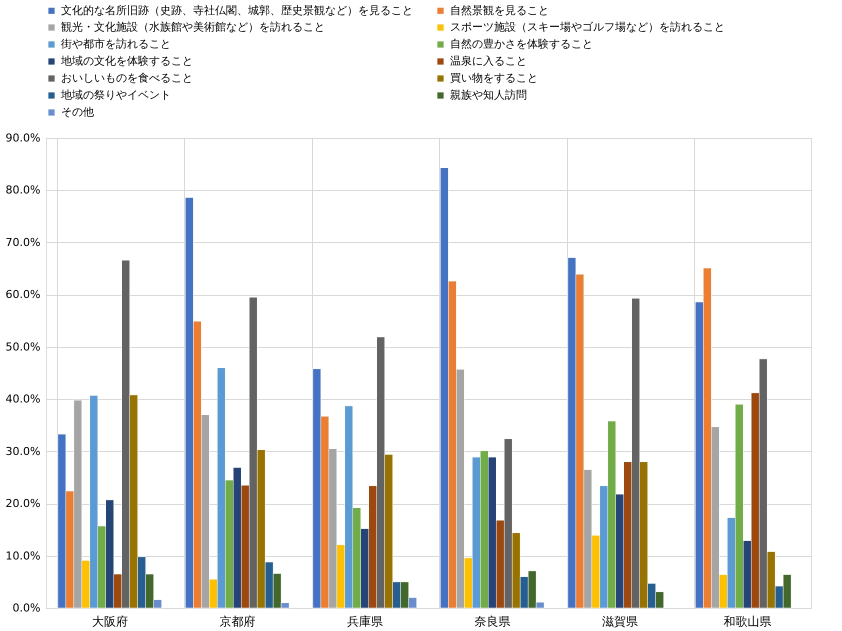 This screenshot has width=842, height=631. I want to click on legend-label: 観光・文化施設（水族館や美術館など）を訪れること, so click(193, 27).